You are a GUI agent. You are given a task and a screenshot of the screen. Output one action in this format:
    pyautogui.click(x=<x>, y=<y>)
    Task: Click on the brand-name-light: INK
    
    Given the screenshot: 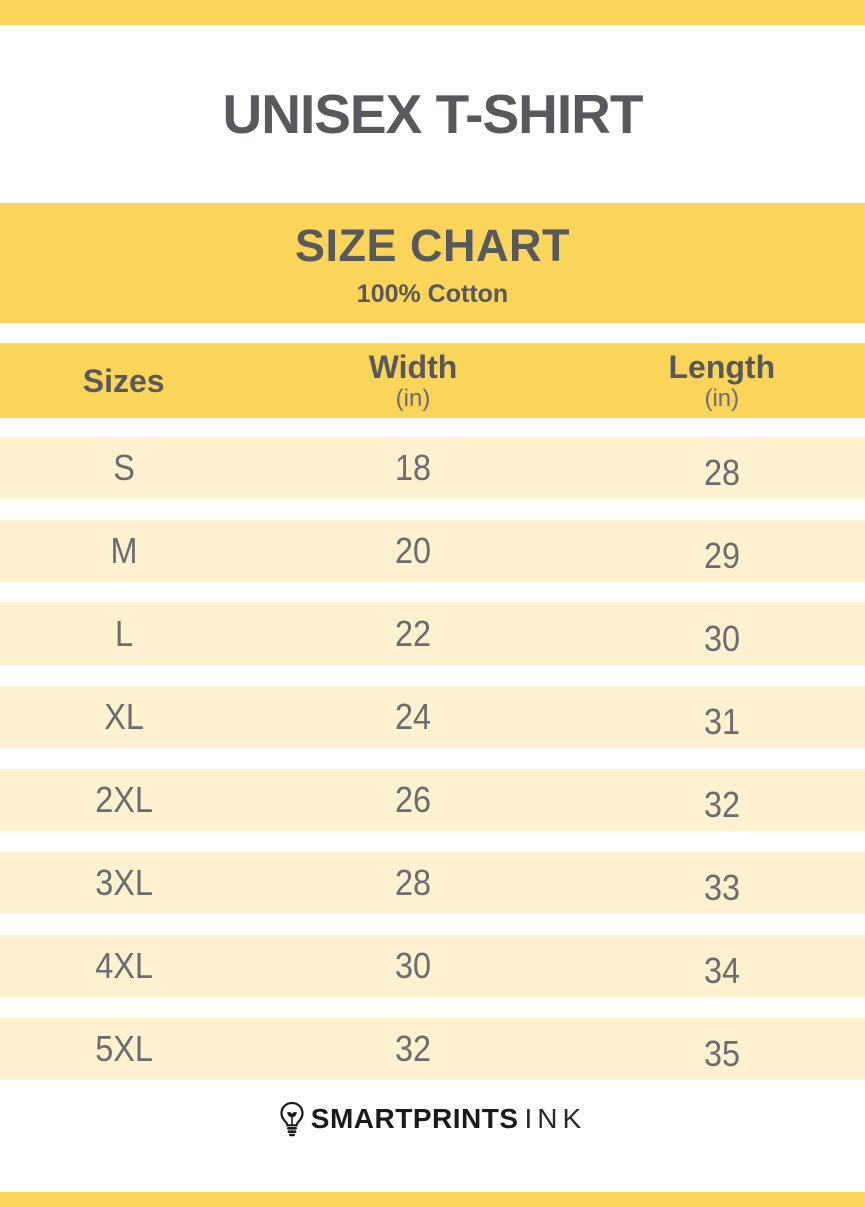 What is the action you would take?
    pyautogui.click(x=555, y=1118)
    